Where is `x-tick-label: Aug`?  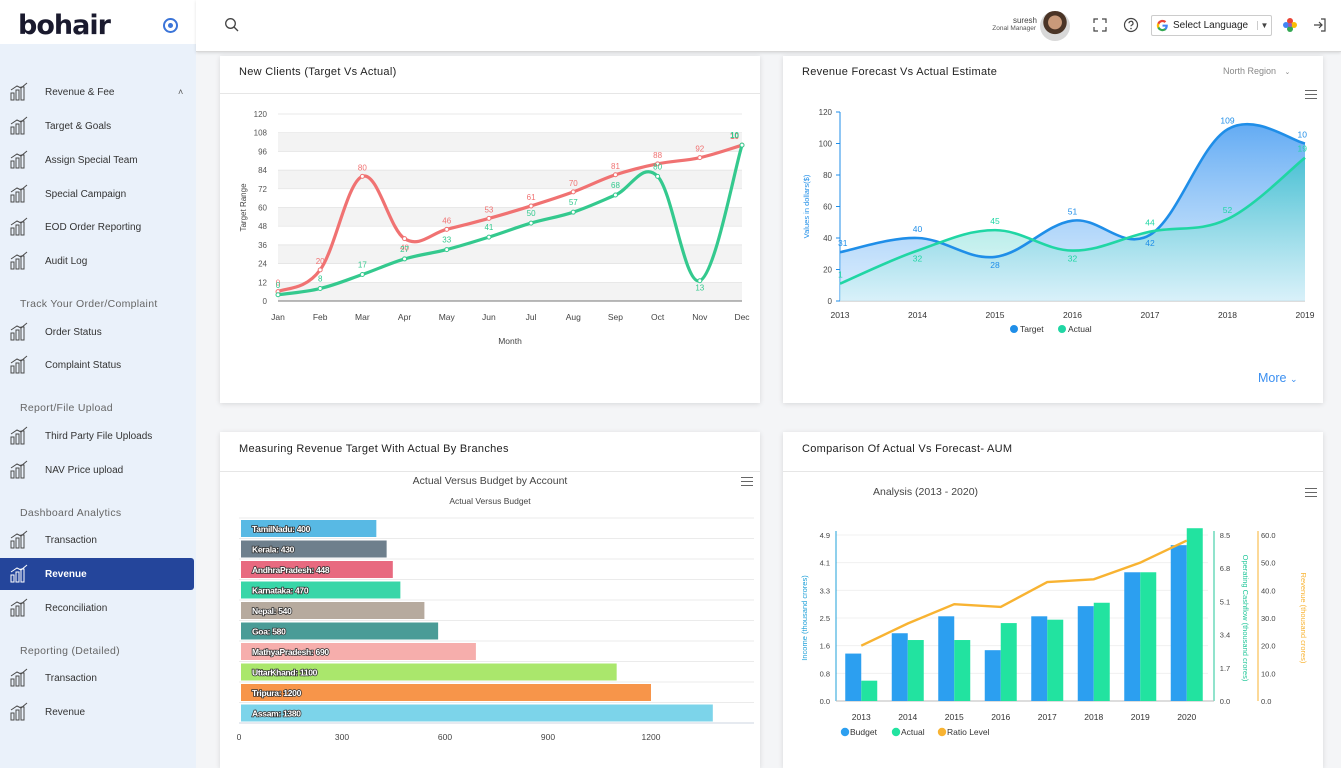
x-tick-label: Aug is located at coordinates (573, 317).